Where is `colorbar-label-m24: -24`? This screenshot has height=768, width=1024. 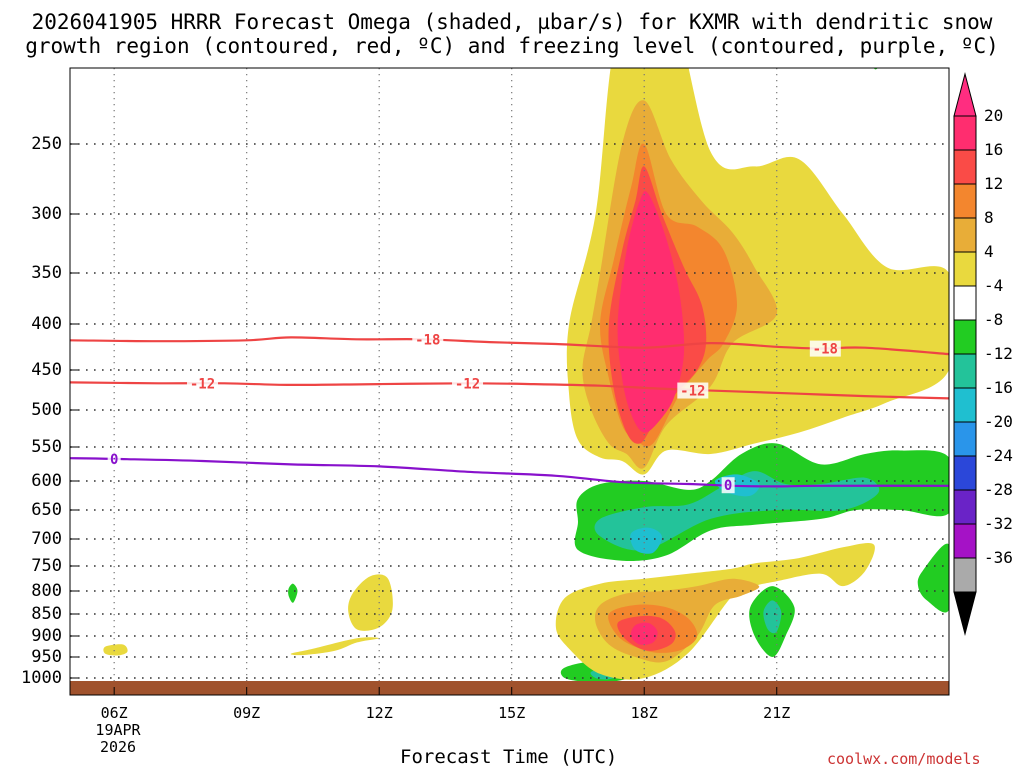 colorbar-label-m24: -24 is located at coordinates (998, 455).